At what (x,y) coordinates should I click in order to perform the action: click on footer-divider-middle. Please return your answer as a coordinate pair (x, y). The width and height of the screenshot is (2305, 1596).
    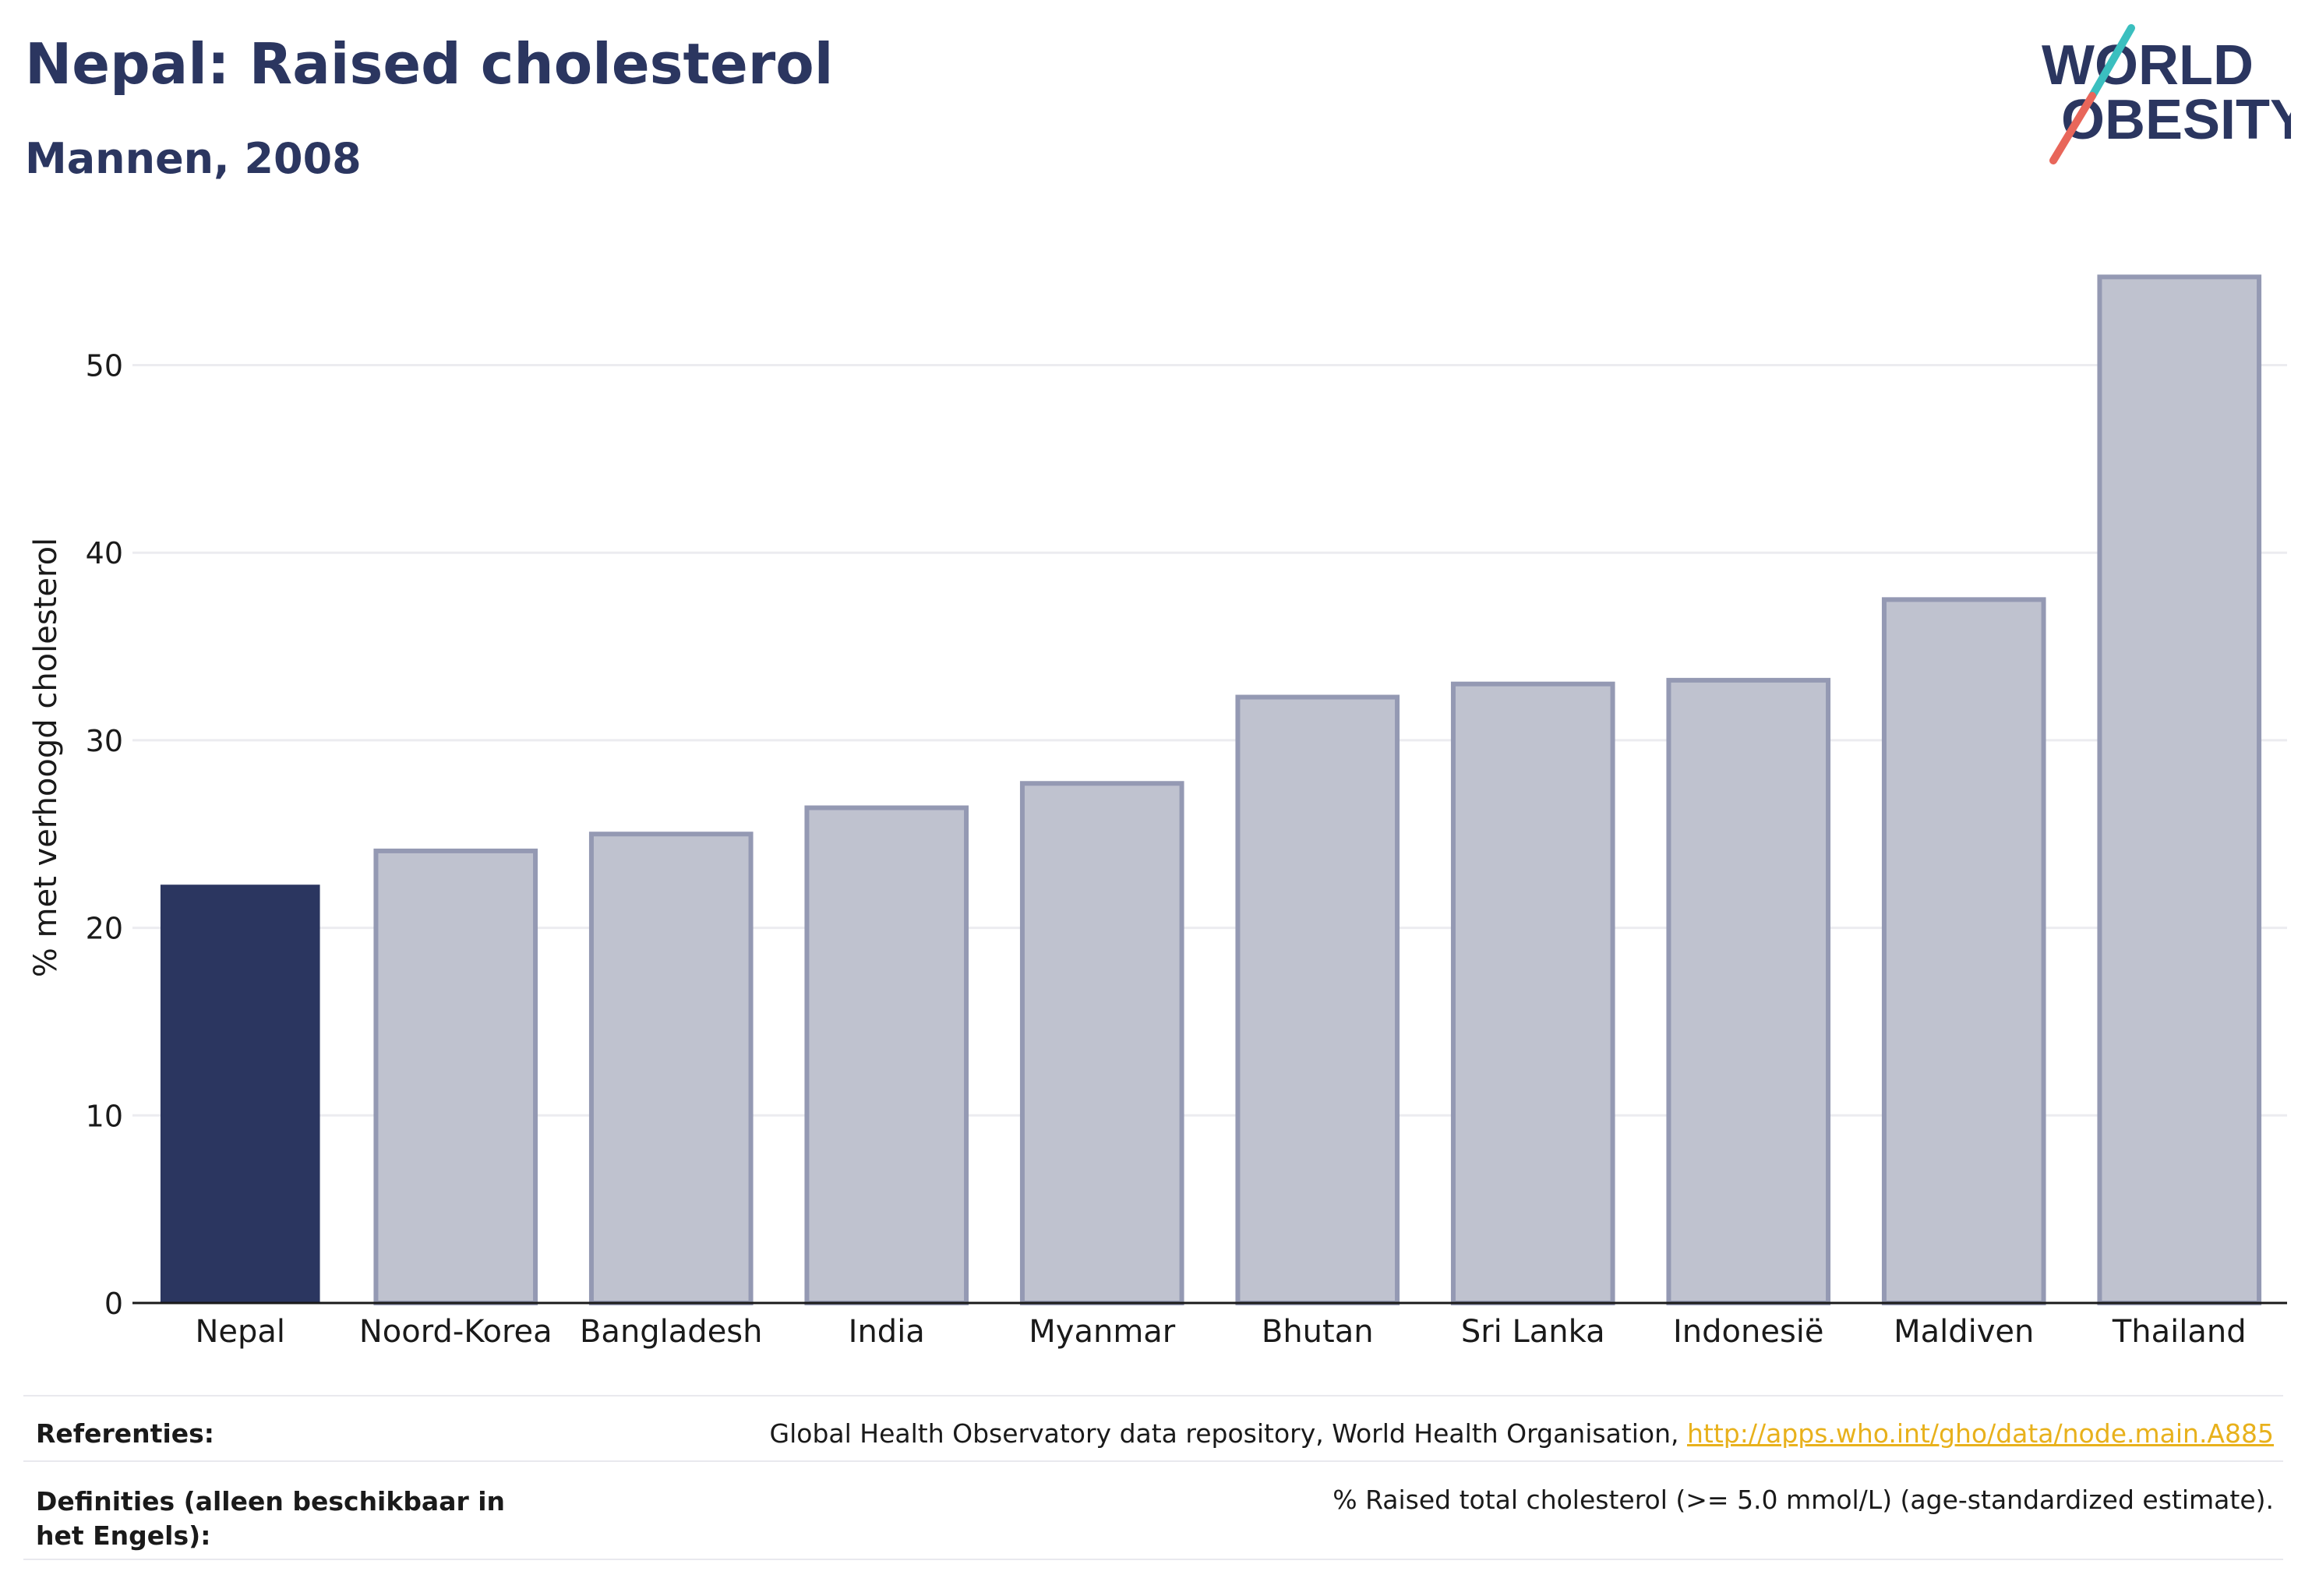
    Looking at the image, I should click on (1153, 1461).